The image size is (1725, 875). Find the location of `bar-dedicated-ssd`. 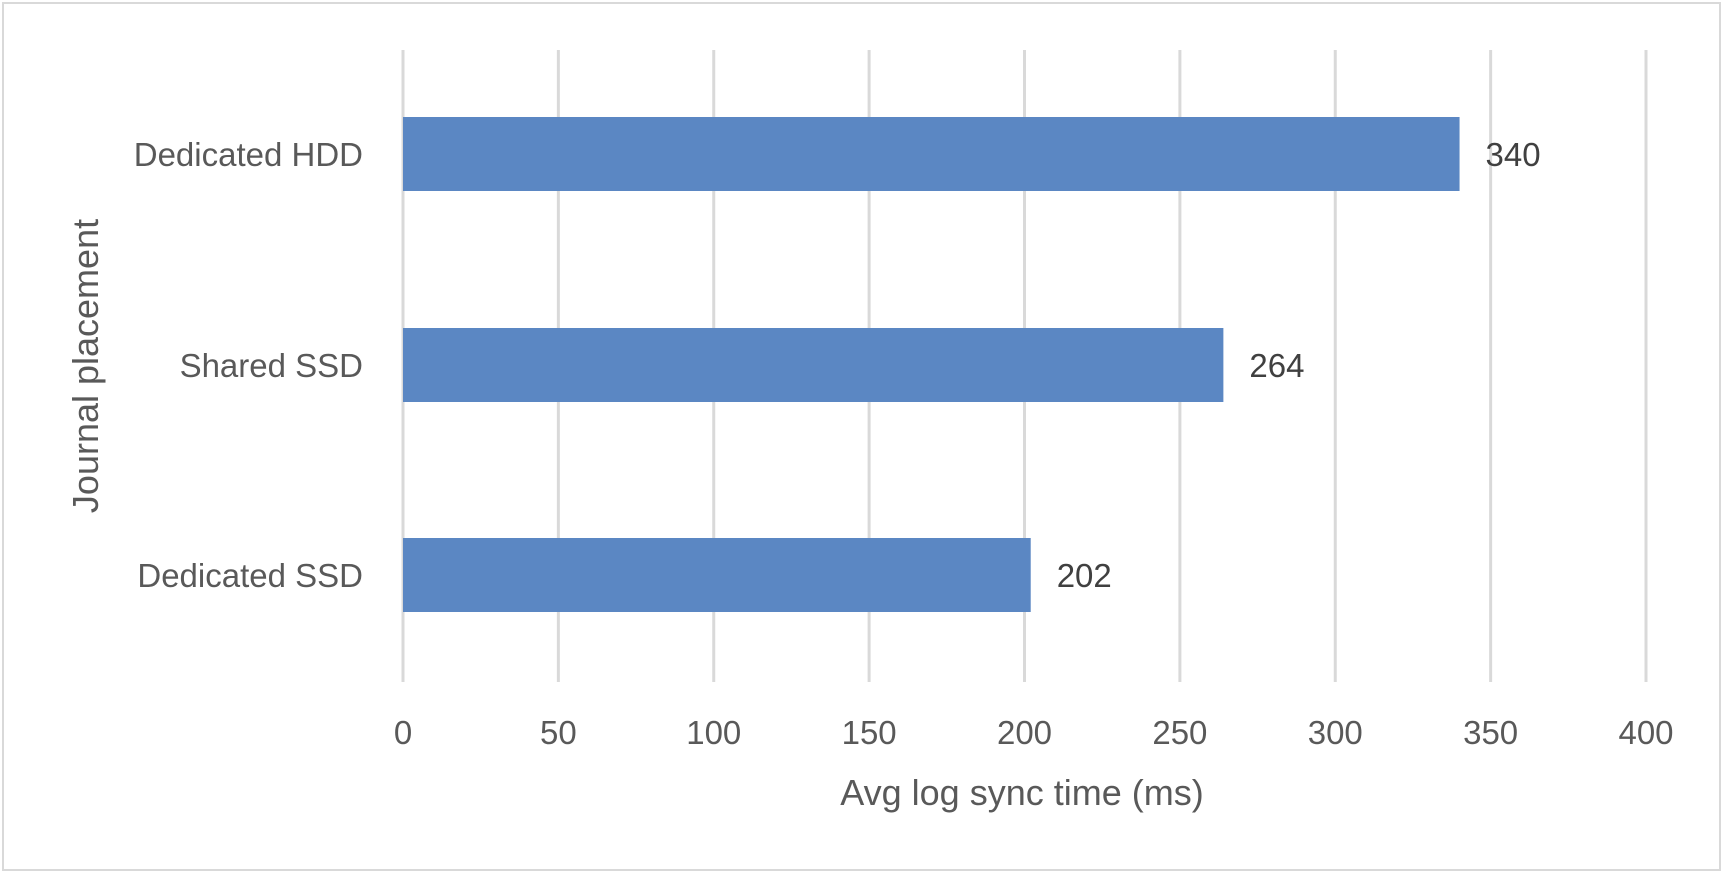

bar-dedicated-ssd is located at coordinates (717, 575).